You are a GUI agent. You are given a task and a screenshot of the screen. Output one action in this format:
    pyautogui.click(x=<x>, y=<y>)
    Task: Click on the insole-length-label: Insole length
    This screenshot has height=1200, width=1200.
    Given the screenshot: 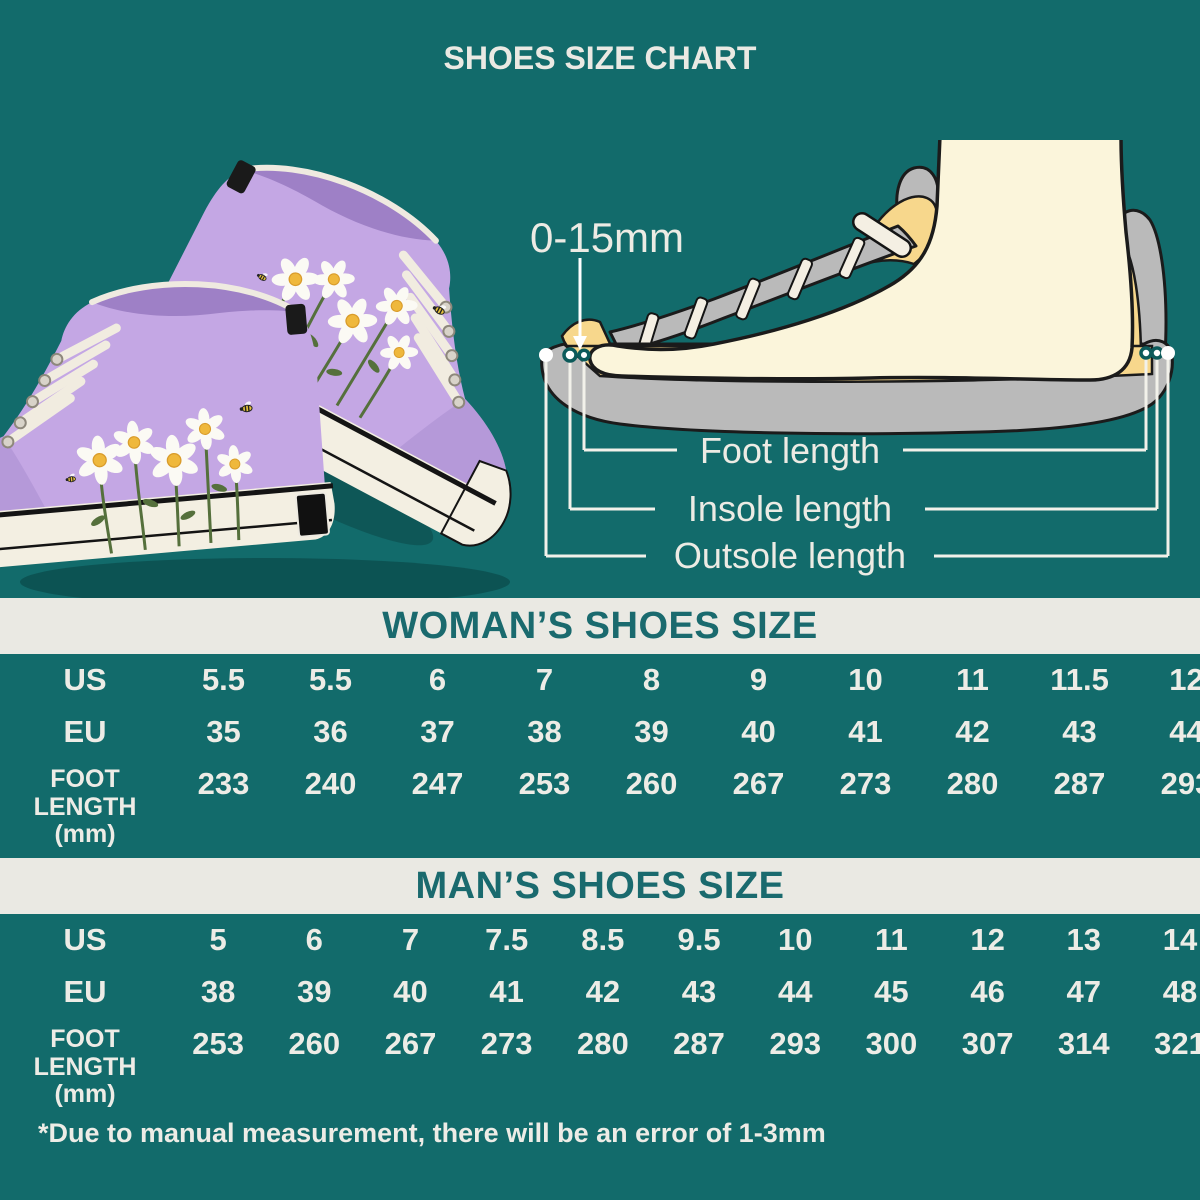 What is the action you would take?
    pyautogui.click(x=790, y=508)
    